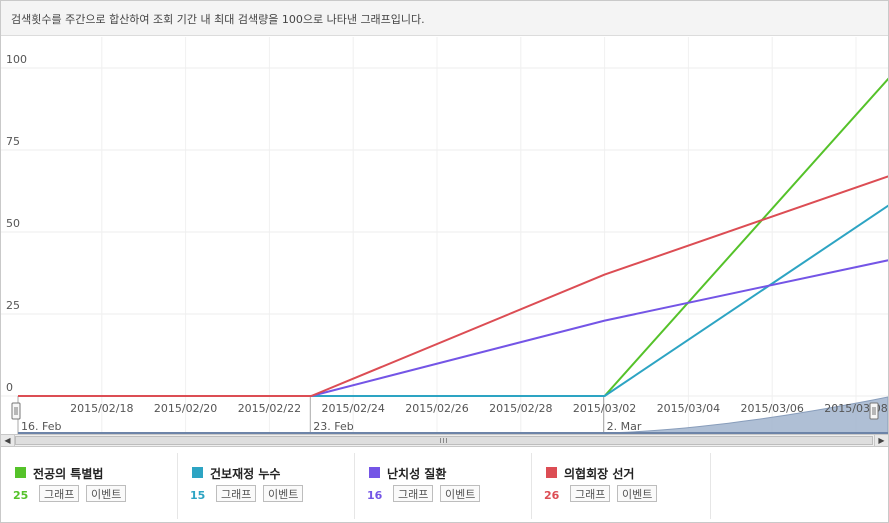 The width and height of the screenshot is (889, 523). Describe the element at coordinates (599, 474) in the screenshot. I see `legend-label: 의협회장 선거` at that location.